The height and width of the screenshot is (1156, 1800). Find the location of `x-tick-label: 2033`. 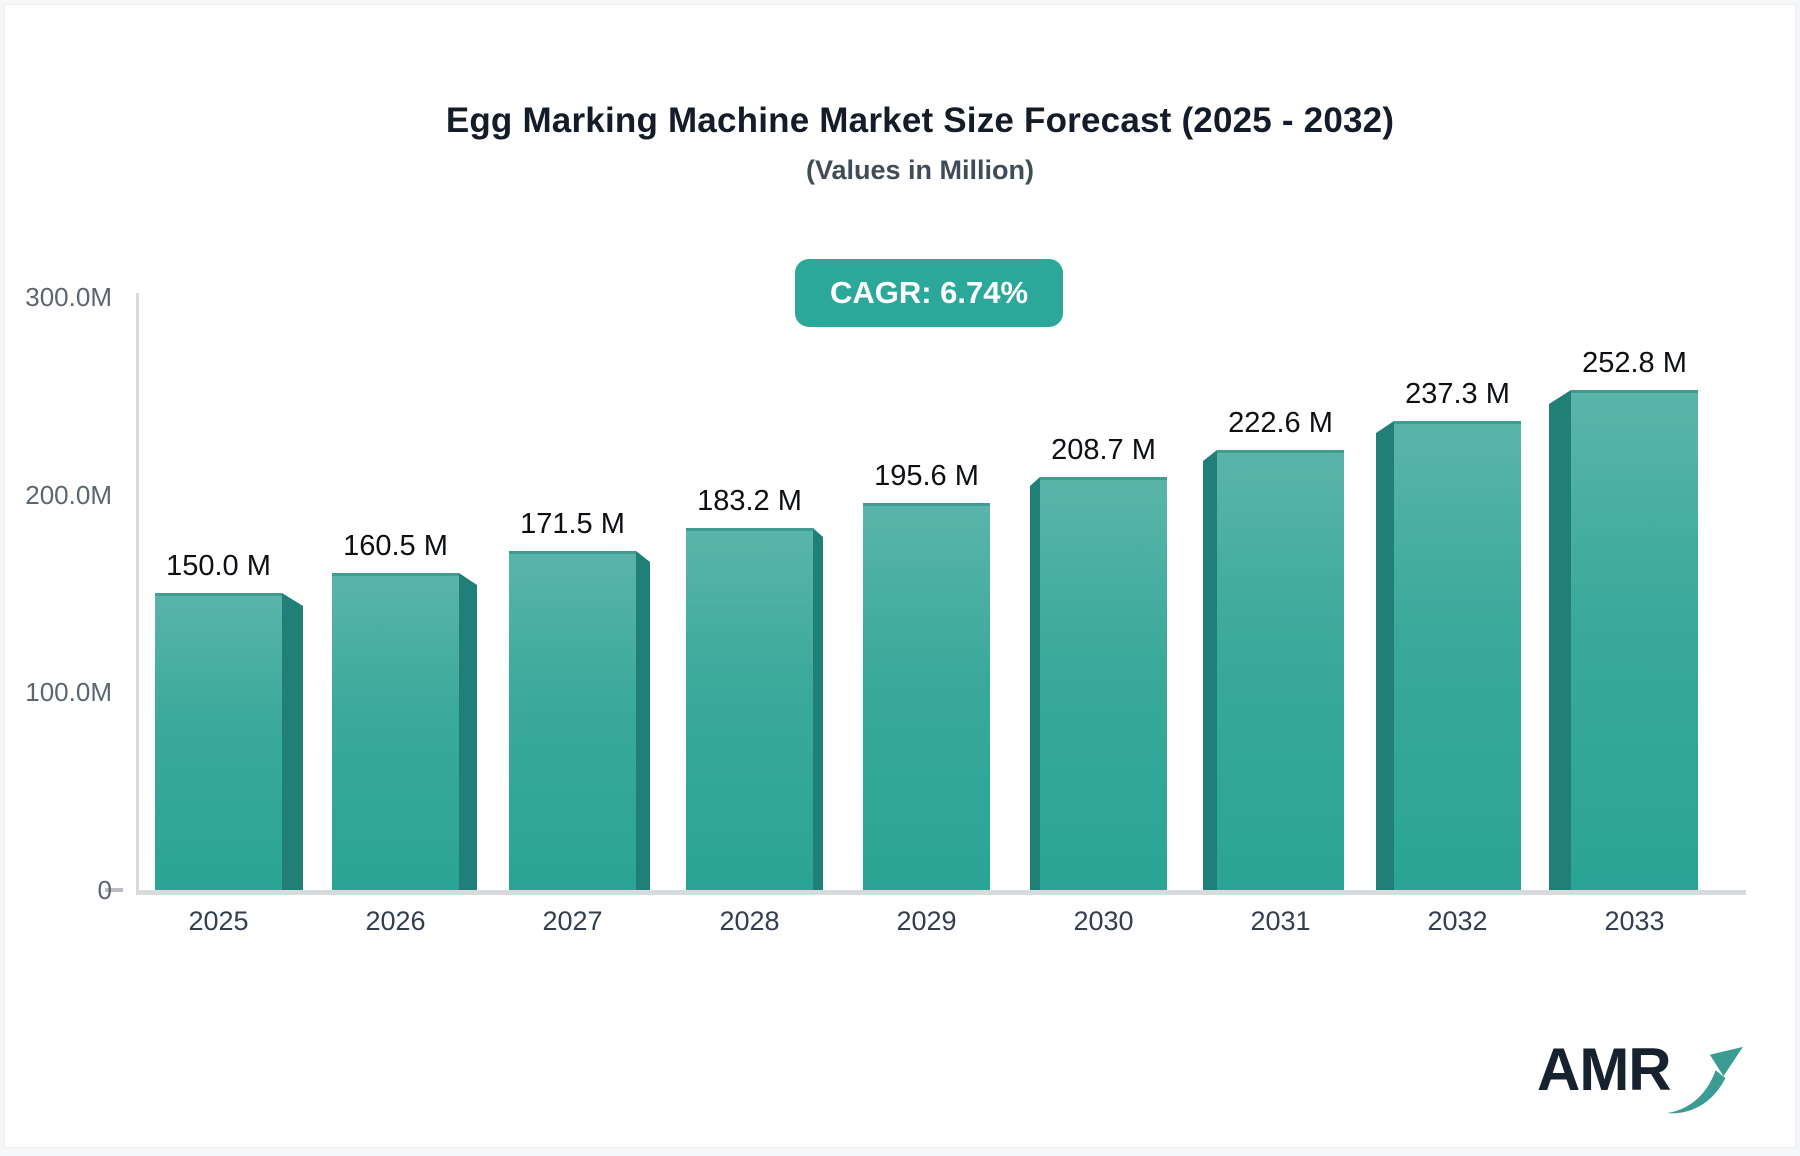

x-tick-label: 2033 is located at coordinates (1634, 921).